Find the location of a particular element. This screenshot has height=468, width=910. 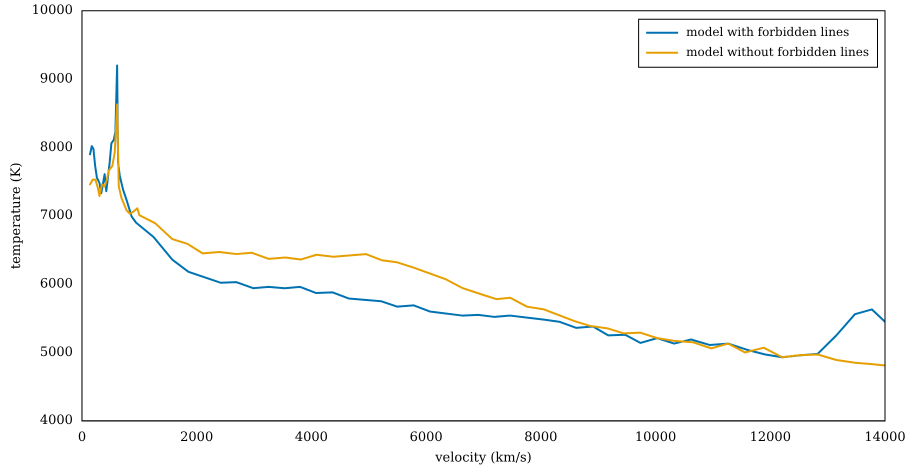

y-tick-label: 10000 is located at coordinates (52, 10).